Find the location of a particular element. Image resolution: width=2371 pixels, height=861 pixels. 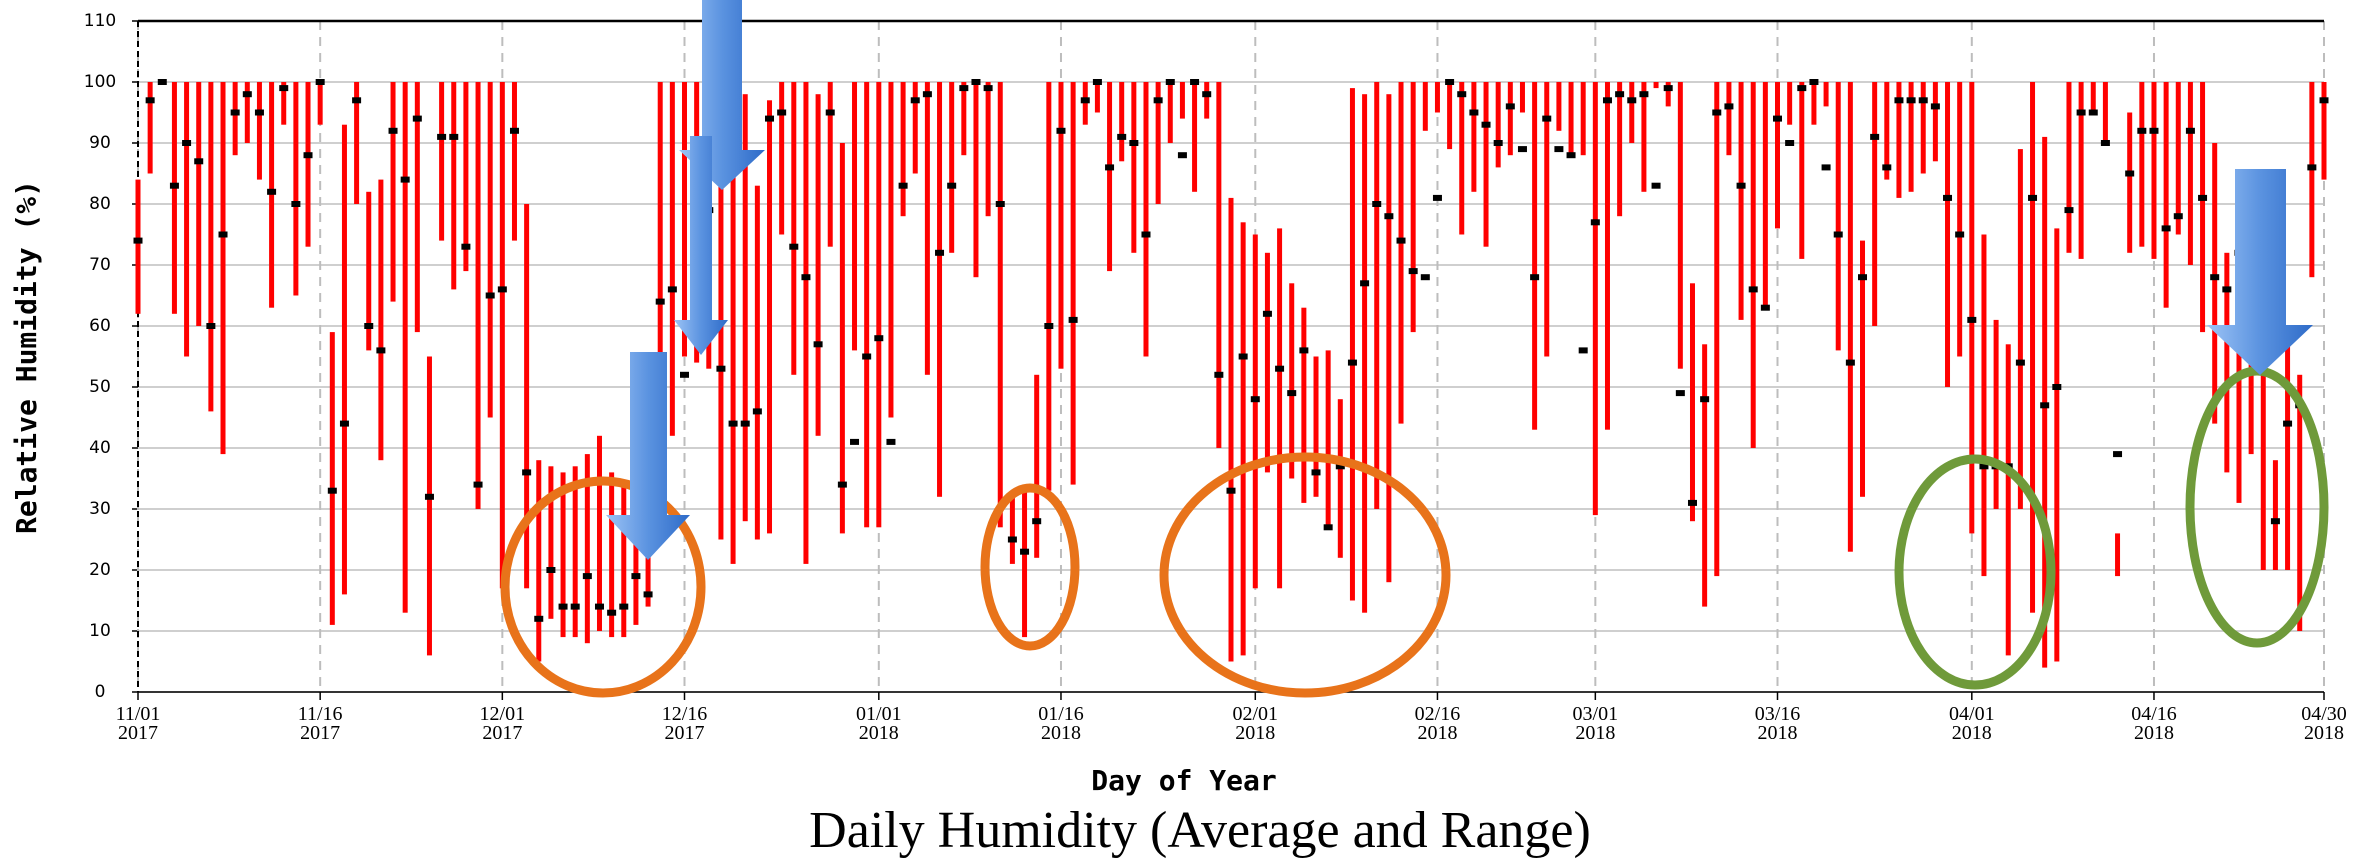

x-tick-label: 01/16 2018 is located at coordinates (1061, 723).